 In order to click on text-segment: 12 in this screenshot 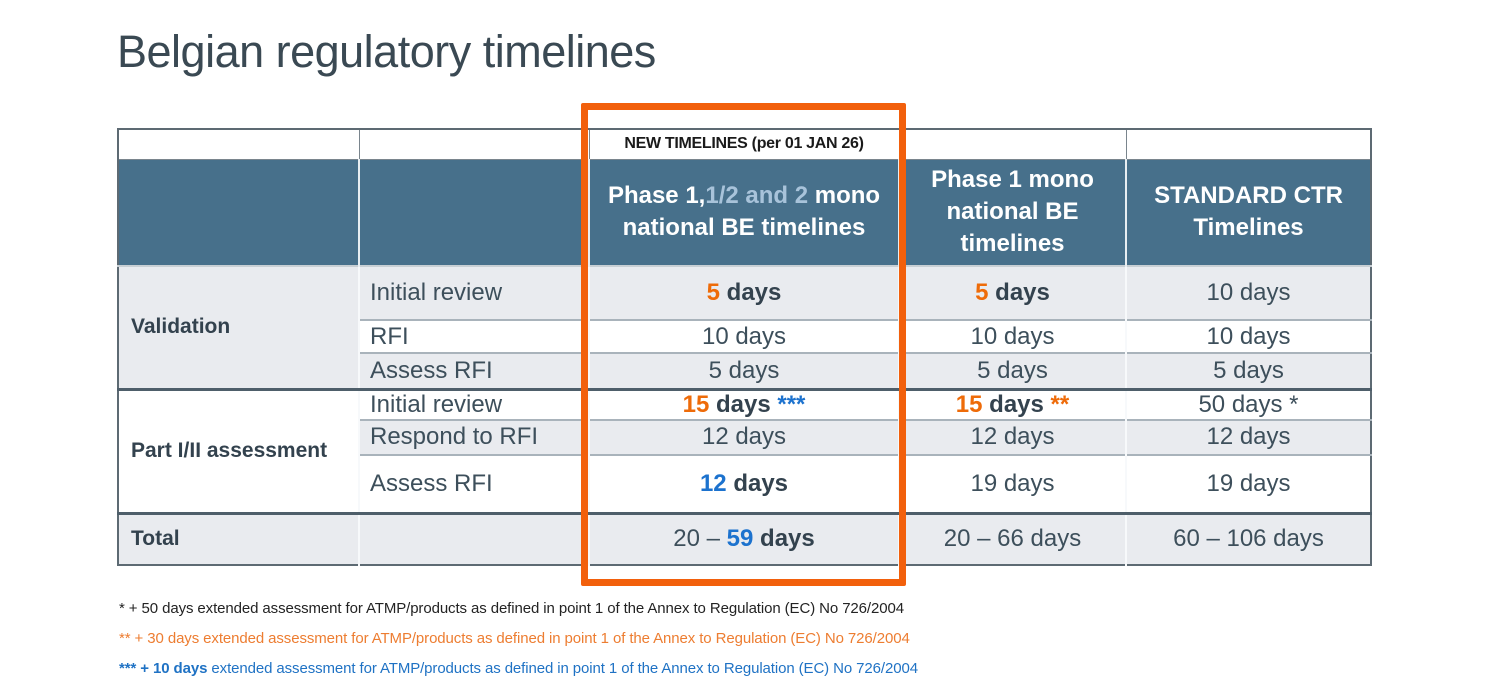, I will do `click(713, 483)`.